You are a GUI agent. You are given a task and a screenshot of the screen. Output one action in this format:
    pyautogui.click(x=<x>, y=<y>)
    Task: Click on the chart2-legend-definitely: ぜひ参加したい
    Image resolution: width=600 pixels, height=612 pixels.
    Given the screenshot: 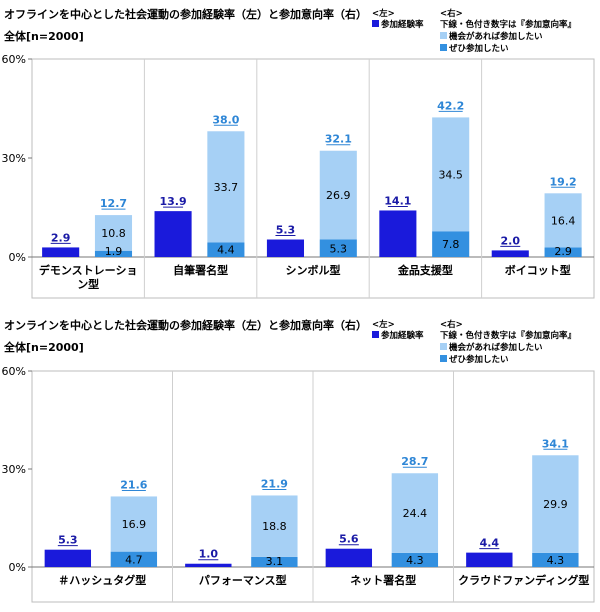 What is the action you would take?
    pyautogui.click(x=479, y=360)
    